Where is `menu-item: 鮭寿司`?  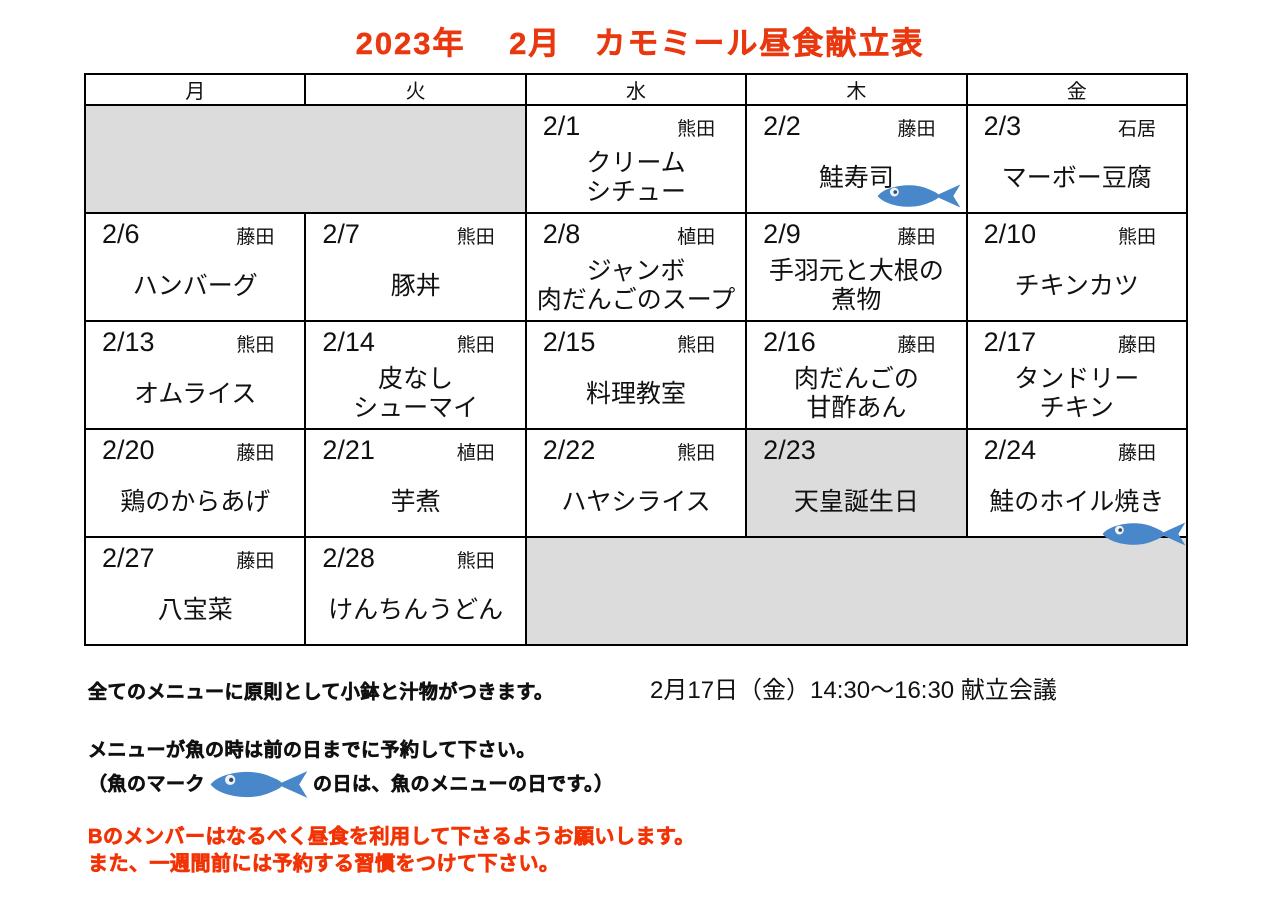 menu-item: 鮭寿司 is located at coordinates (856, 177).